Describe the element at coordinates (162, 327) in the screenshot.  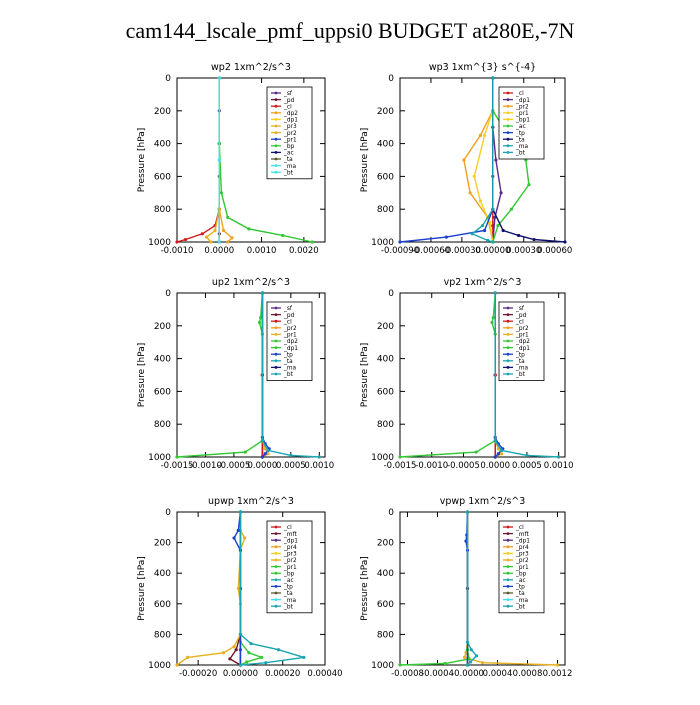
I see `y-tick-label: 200` at that location.